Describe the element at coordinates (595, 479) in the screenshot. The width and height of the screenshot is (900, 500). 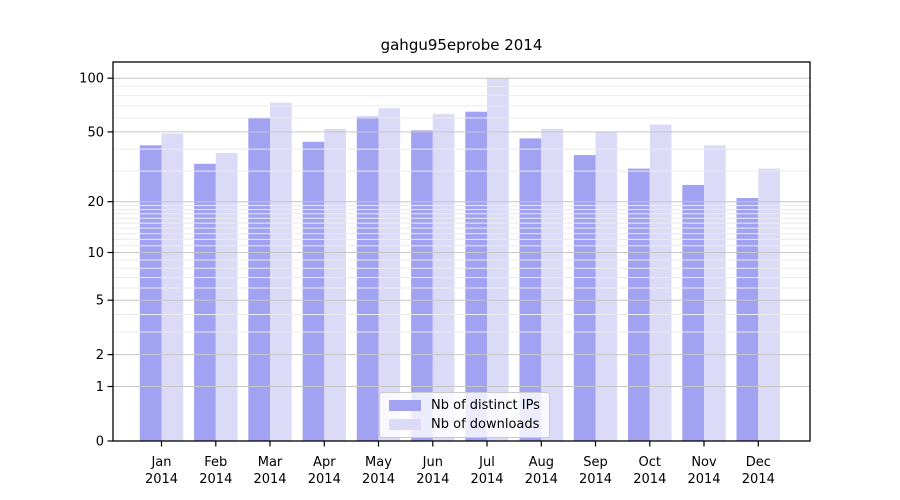
I see `x-tick-year-sep: 2014` at that location.